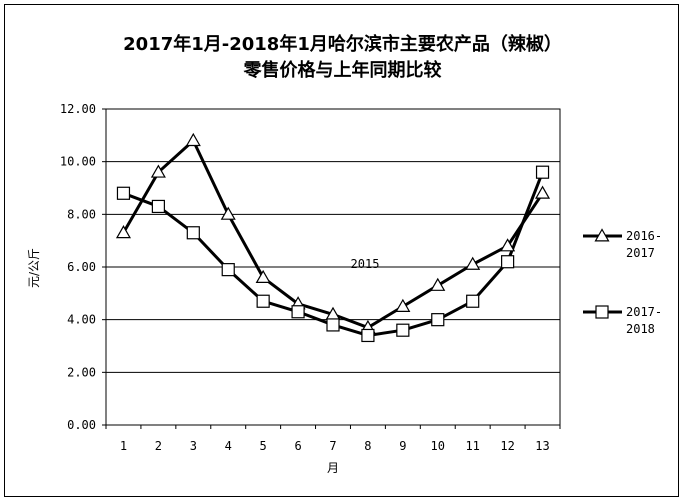 This screenshot has width=685, height=503. What do you see at coordinates (81, 214) in the screenshot?
I see `y-tick-label: 8.00` at bounding box center [81, 214].